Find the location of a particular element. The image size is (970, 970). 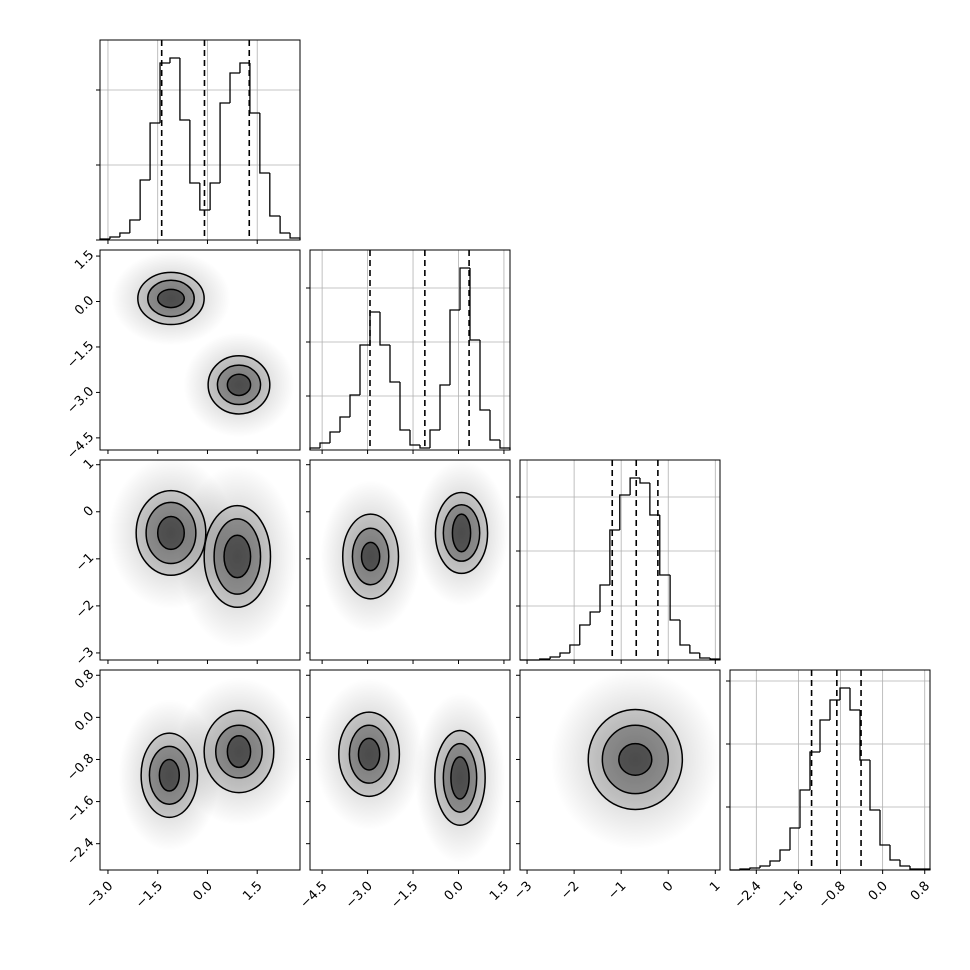

y-tick-label: 0.8 is located at coordinates (84, 679).